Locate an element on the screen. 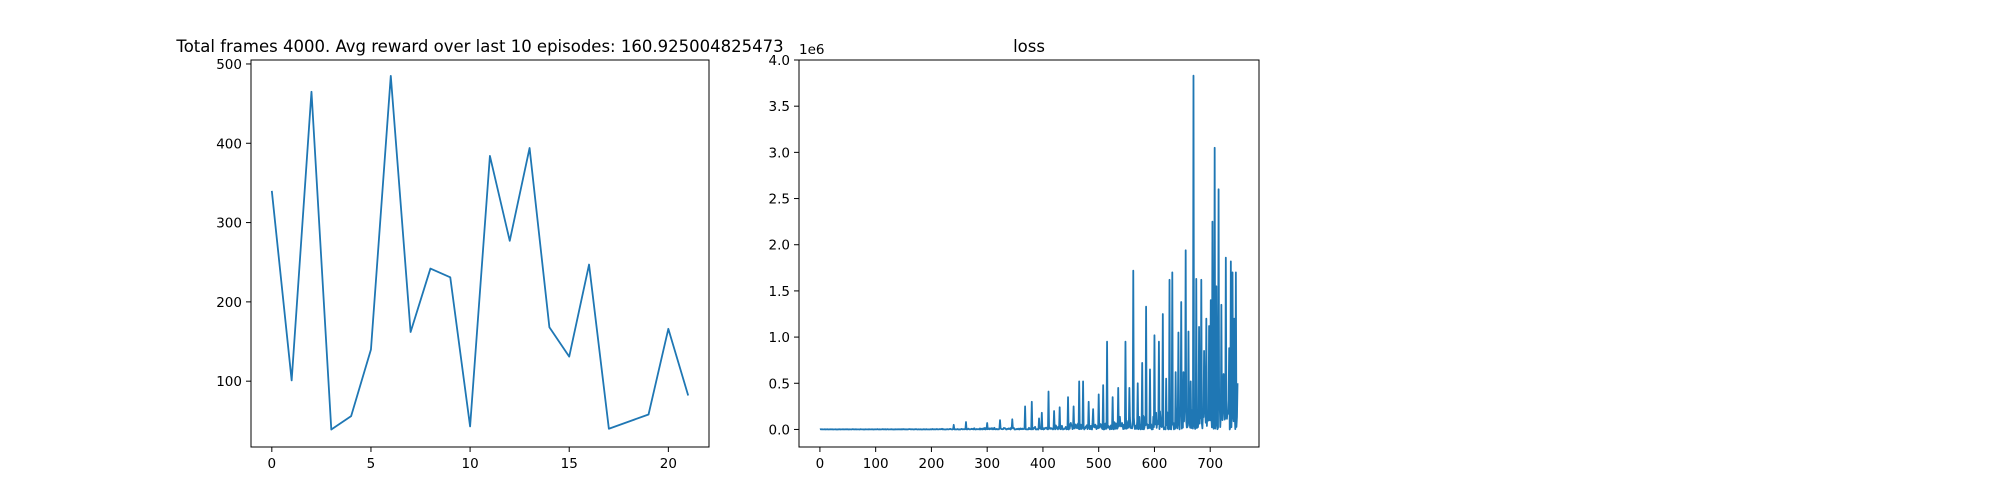 Image resolution: width=2000 pixels, height=500 pixels. x-tick-label: 700 is located at coordinates (1210, 464).